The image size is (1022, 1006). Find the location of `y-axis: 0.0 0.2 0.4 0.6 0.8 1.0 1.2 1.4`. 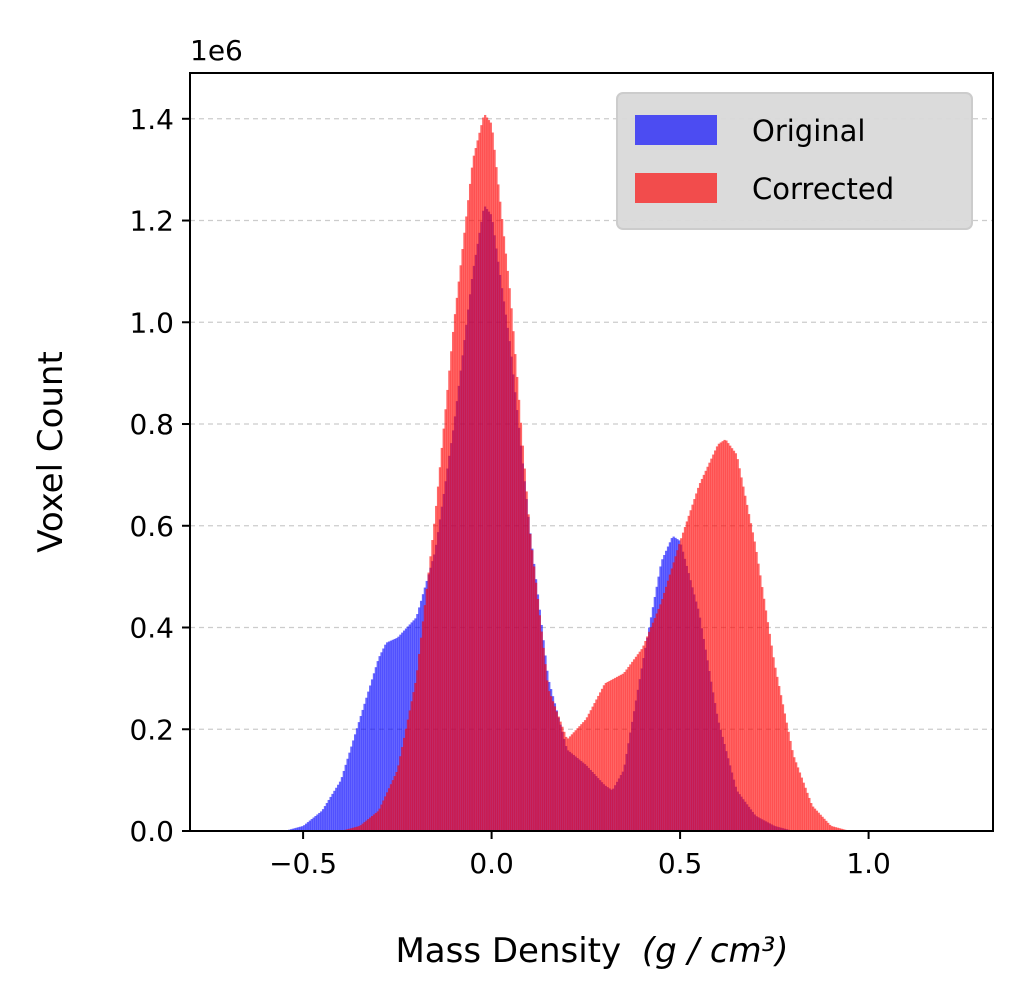

y-axis: 0.0 0.2 0.4 0.6 0.8 1.0 1.2 1.4 is located at coordinates (159, 475).